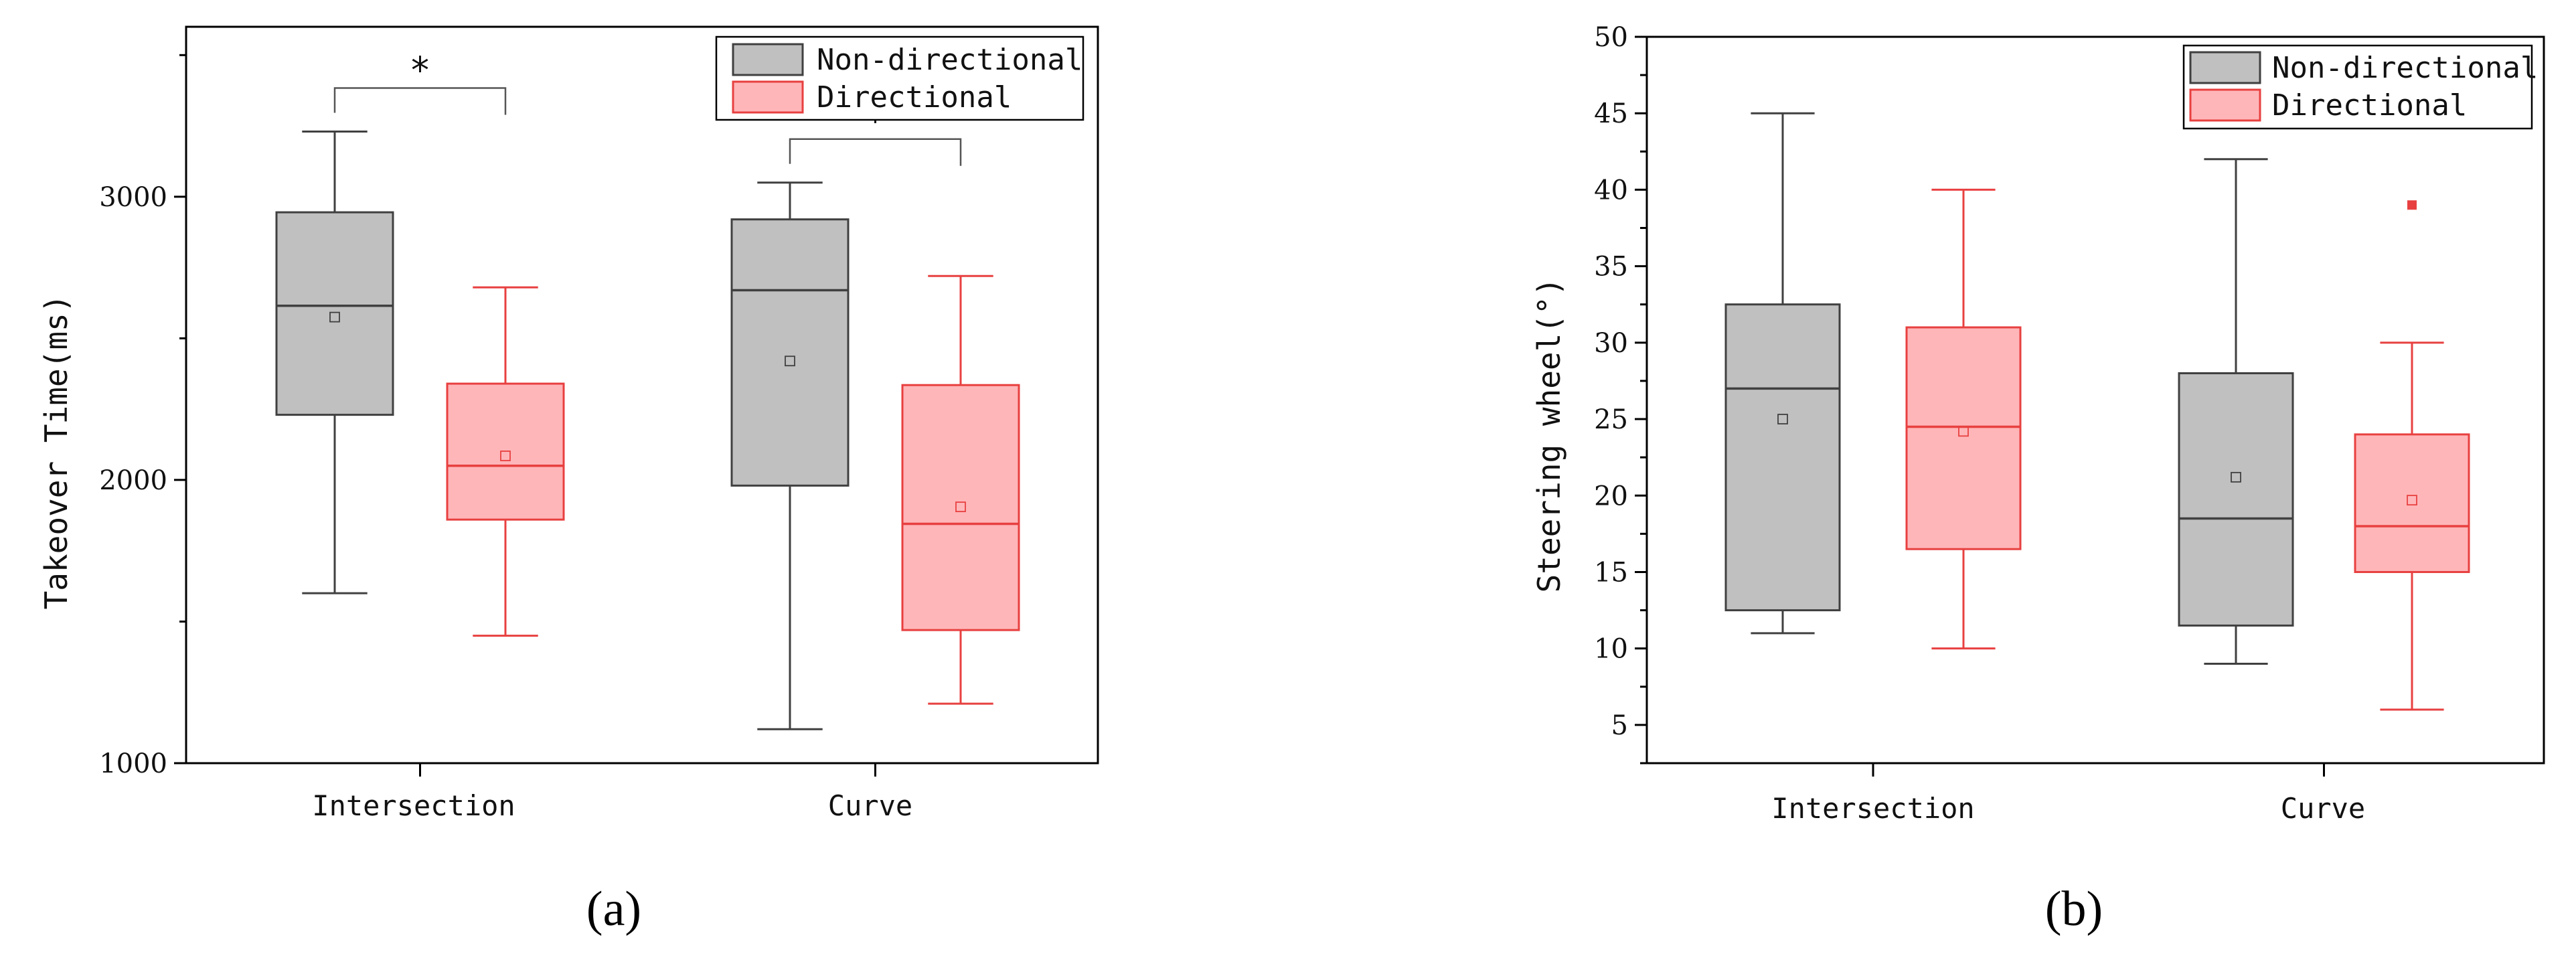  I want to click on panel-a-x-label-curve: Curve, so click(870, 805).